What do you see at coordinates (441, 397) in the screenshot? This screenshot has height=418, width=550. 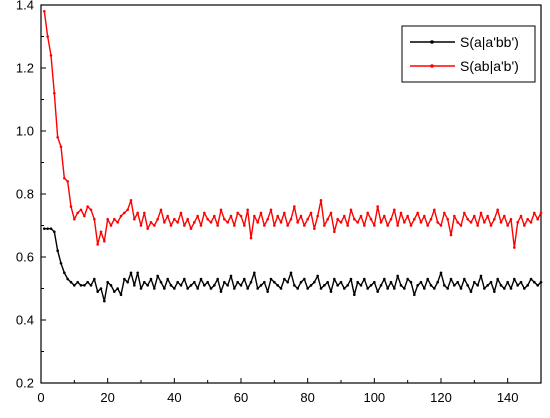 I see `x-tick-label: 120` at bounding box center [441, 397].